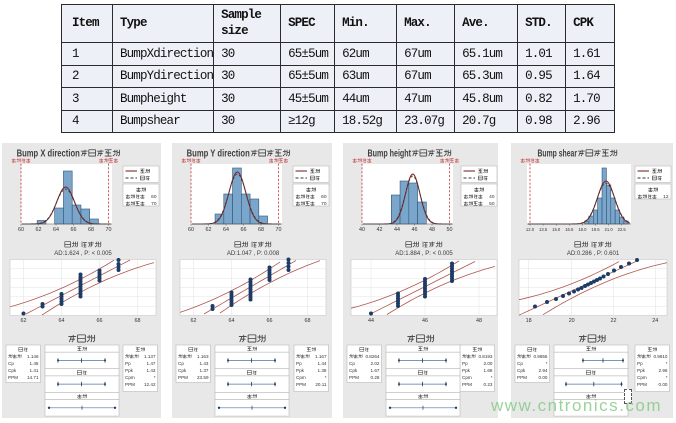 The image size is (676, 423). Describe the element at coordinates (485, 356) in the screenshot. I see `svg-text: 0.8193` at that location.